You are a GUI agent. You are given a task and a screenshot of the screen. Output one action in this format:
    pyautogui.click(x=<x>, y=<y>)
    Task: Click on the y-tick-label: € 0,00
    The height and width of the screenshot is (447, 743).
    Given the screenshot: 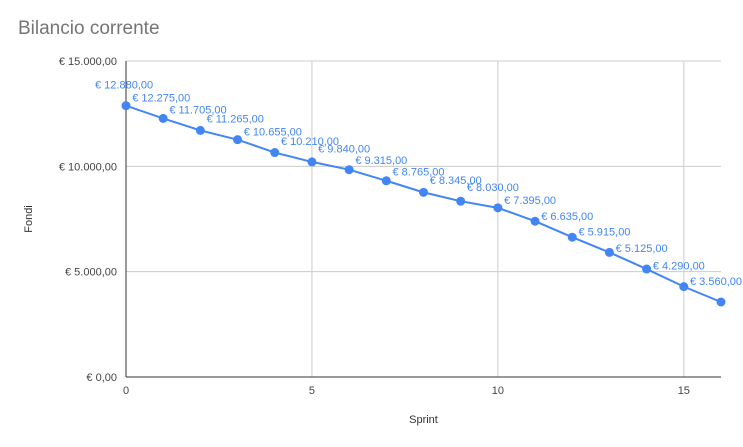 What is the action you would take?
    pyautogui.click(x=101, y=378)
    